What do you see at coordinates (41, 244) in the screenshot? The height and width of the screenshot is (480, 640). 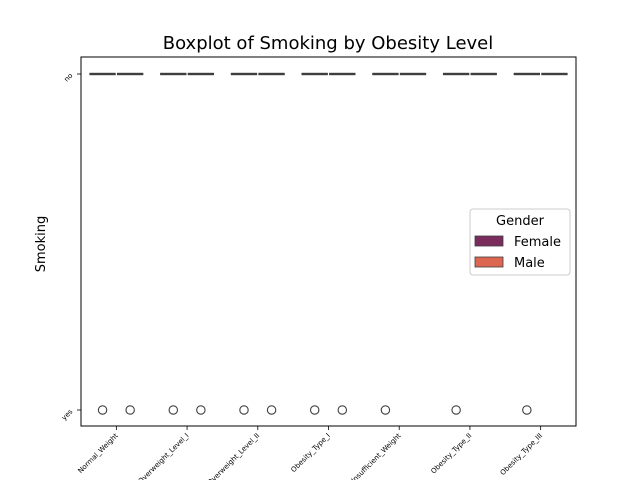 I see `y-axis-label: Smoking` at bounding box center [41, 244].